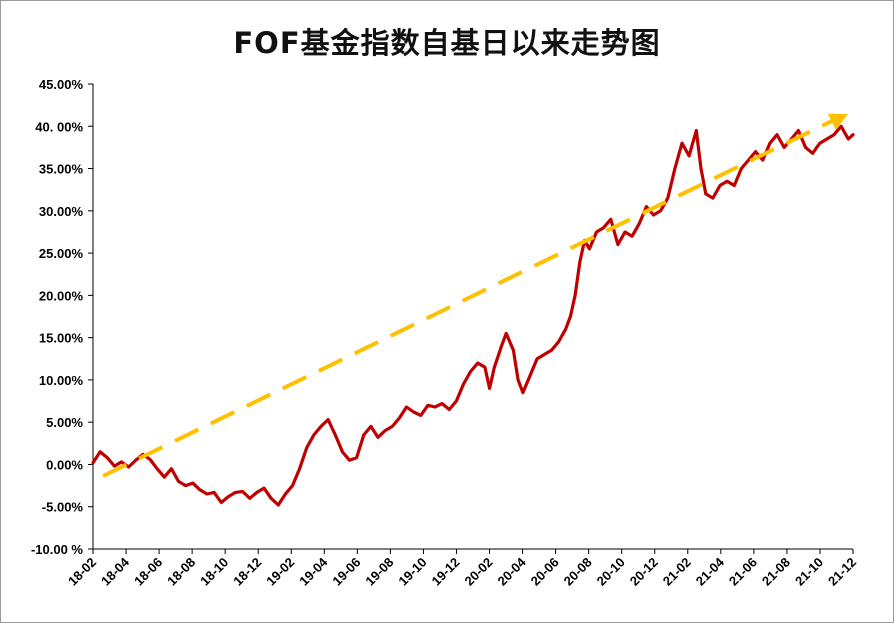 This screenshot has width=894, height=623. I want to click on x-tick-label: 21-02, so click(677, 572).